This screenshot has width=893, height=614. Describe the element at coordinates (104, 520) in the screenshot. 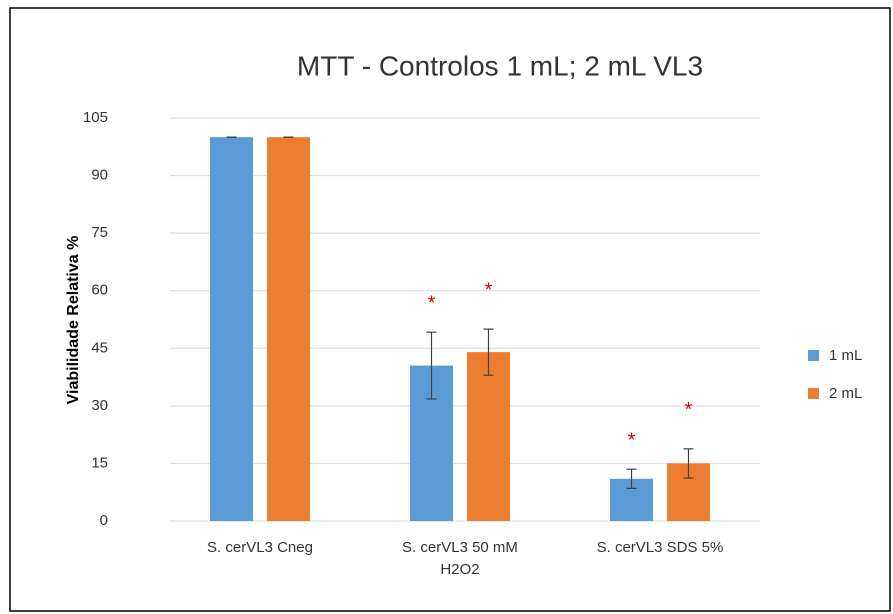

I see `y-tick-label: 0` at that location.